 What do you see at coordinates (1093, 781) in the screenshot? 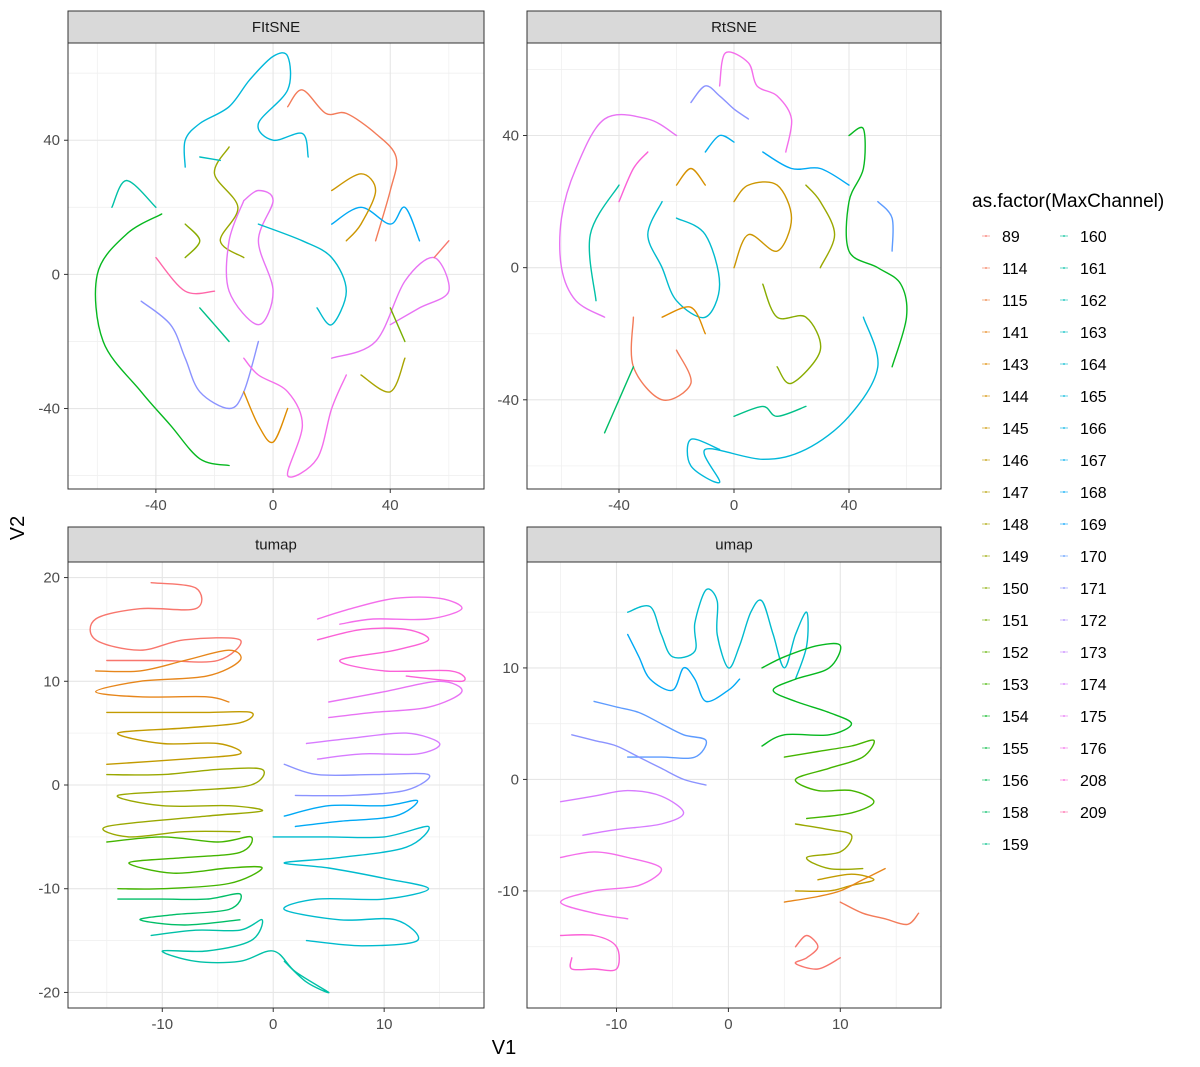
I see `legend-label: 208` at bounding box center [1093, 781].